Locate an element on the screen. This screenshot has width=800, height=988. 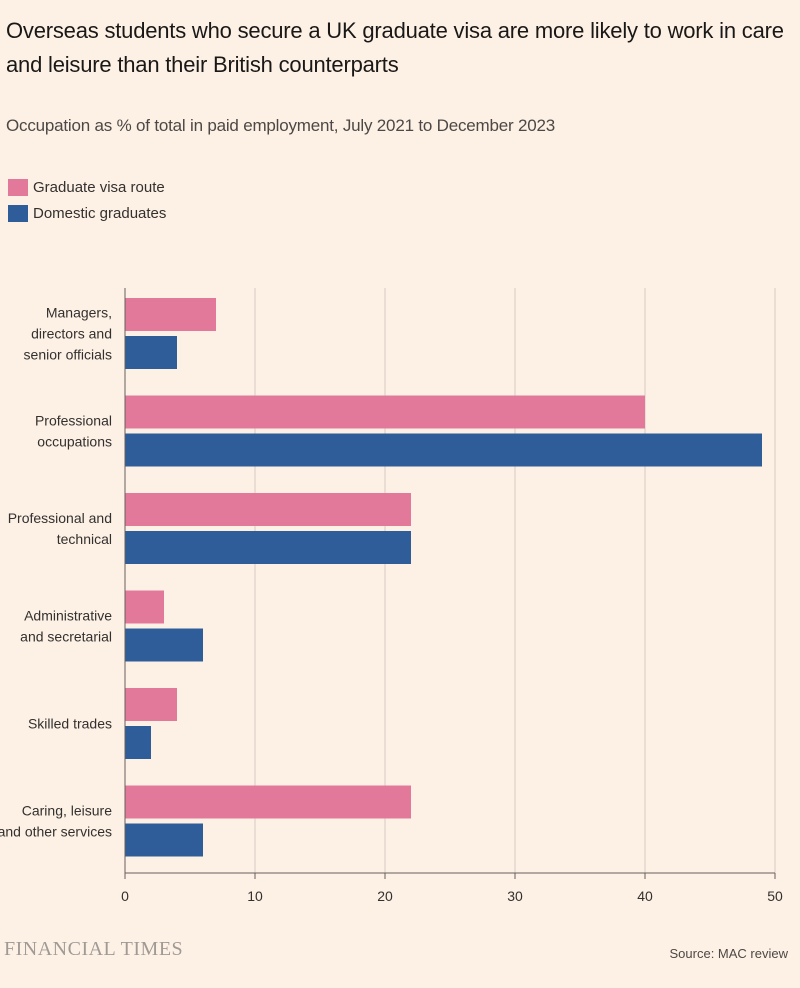
x-tick-label-0: 0 is located at coordinates (125, 896).